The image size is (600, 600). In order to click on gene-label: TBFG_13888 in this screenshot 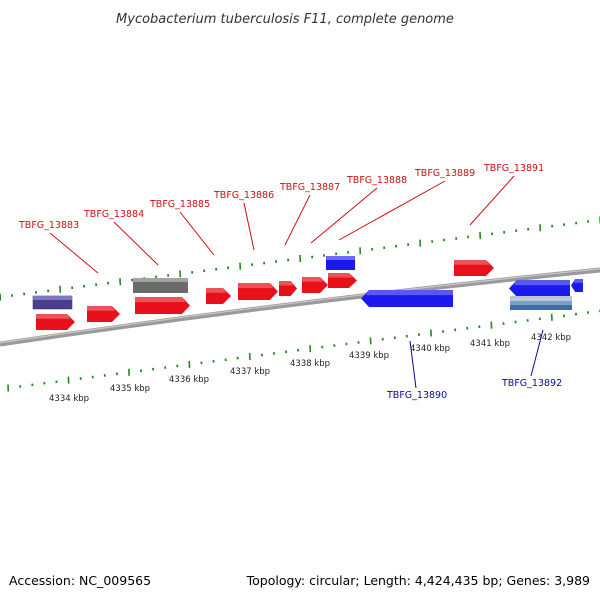, I will do `click(376, 180)`.